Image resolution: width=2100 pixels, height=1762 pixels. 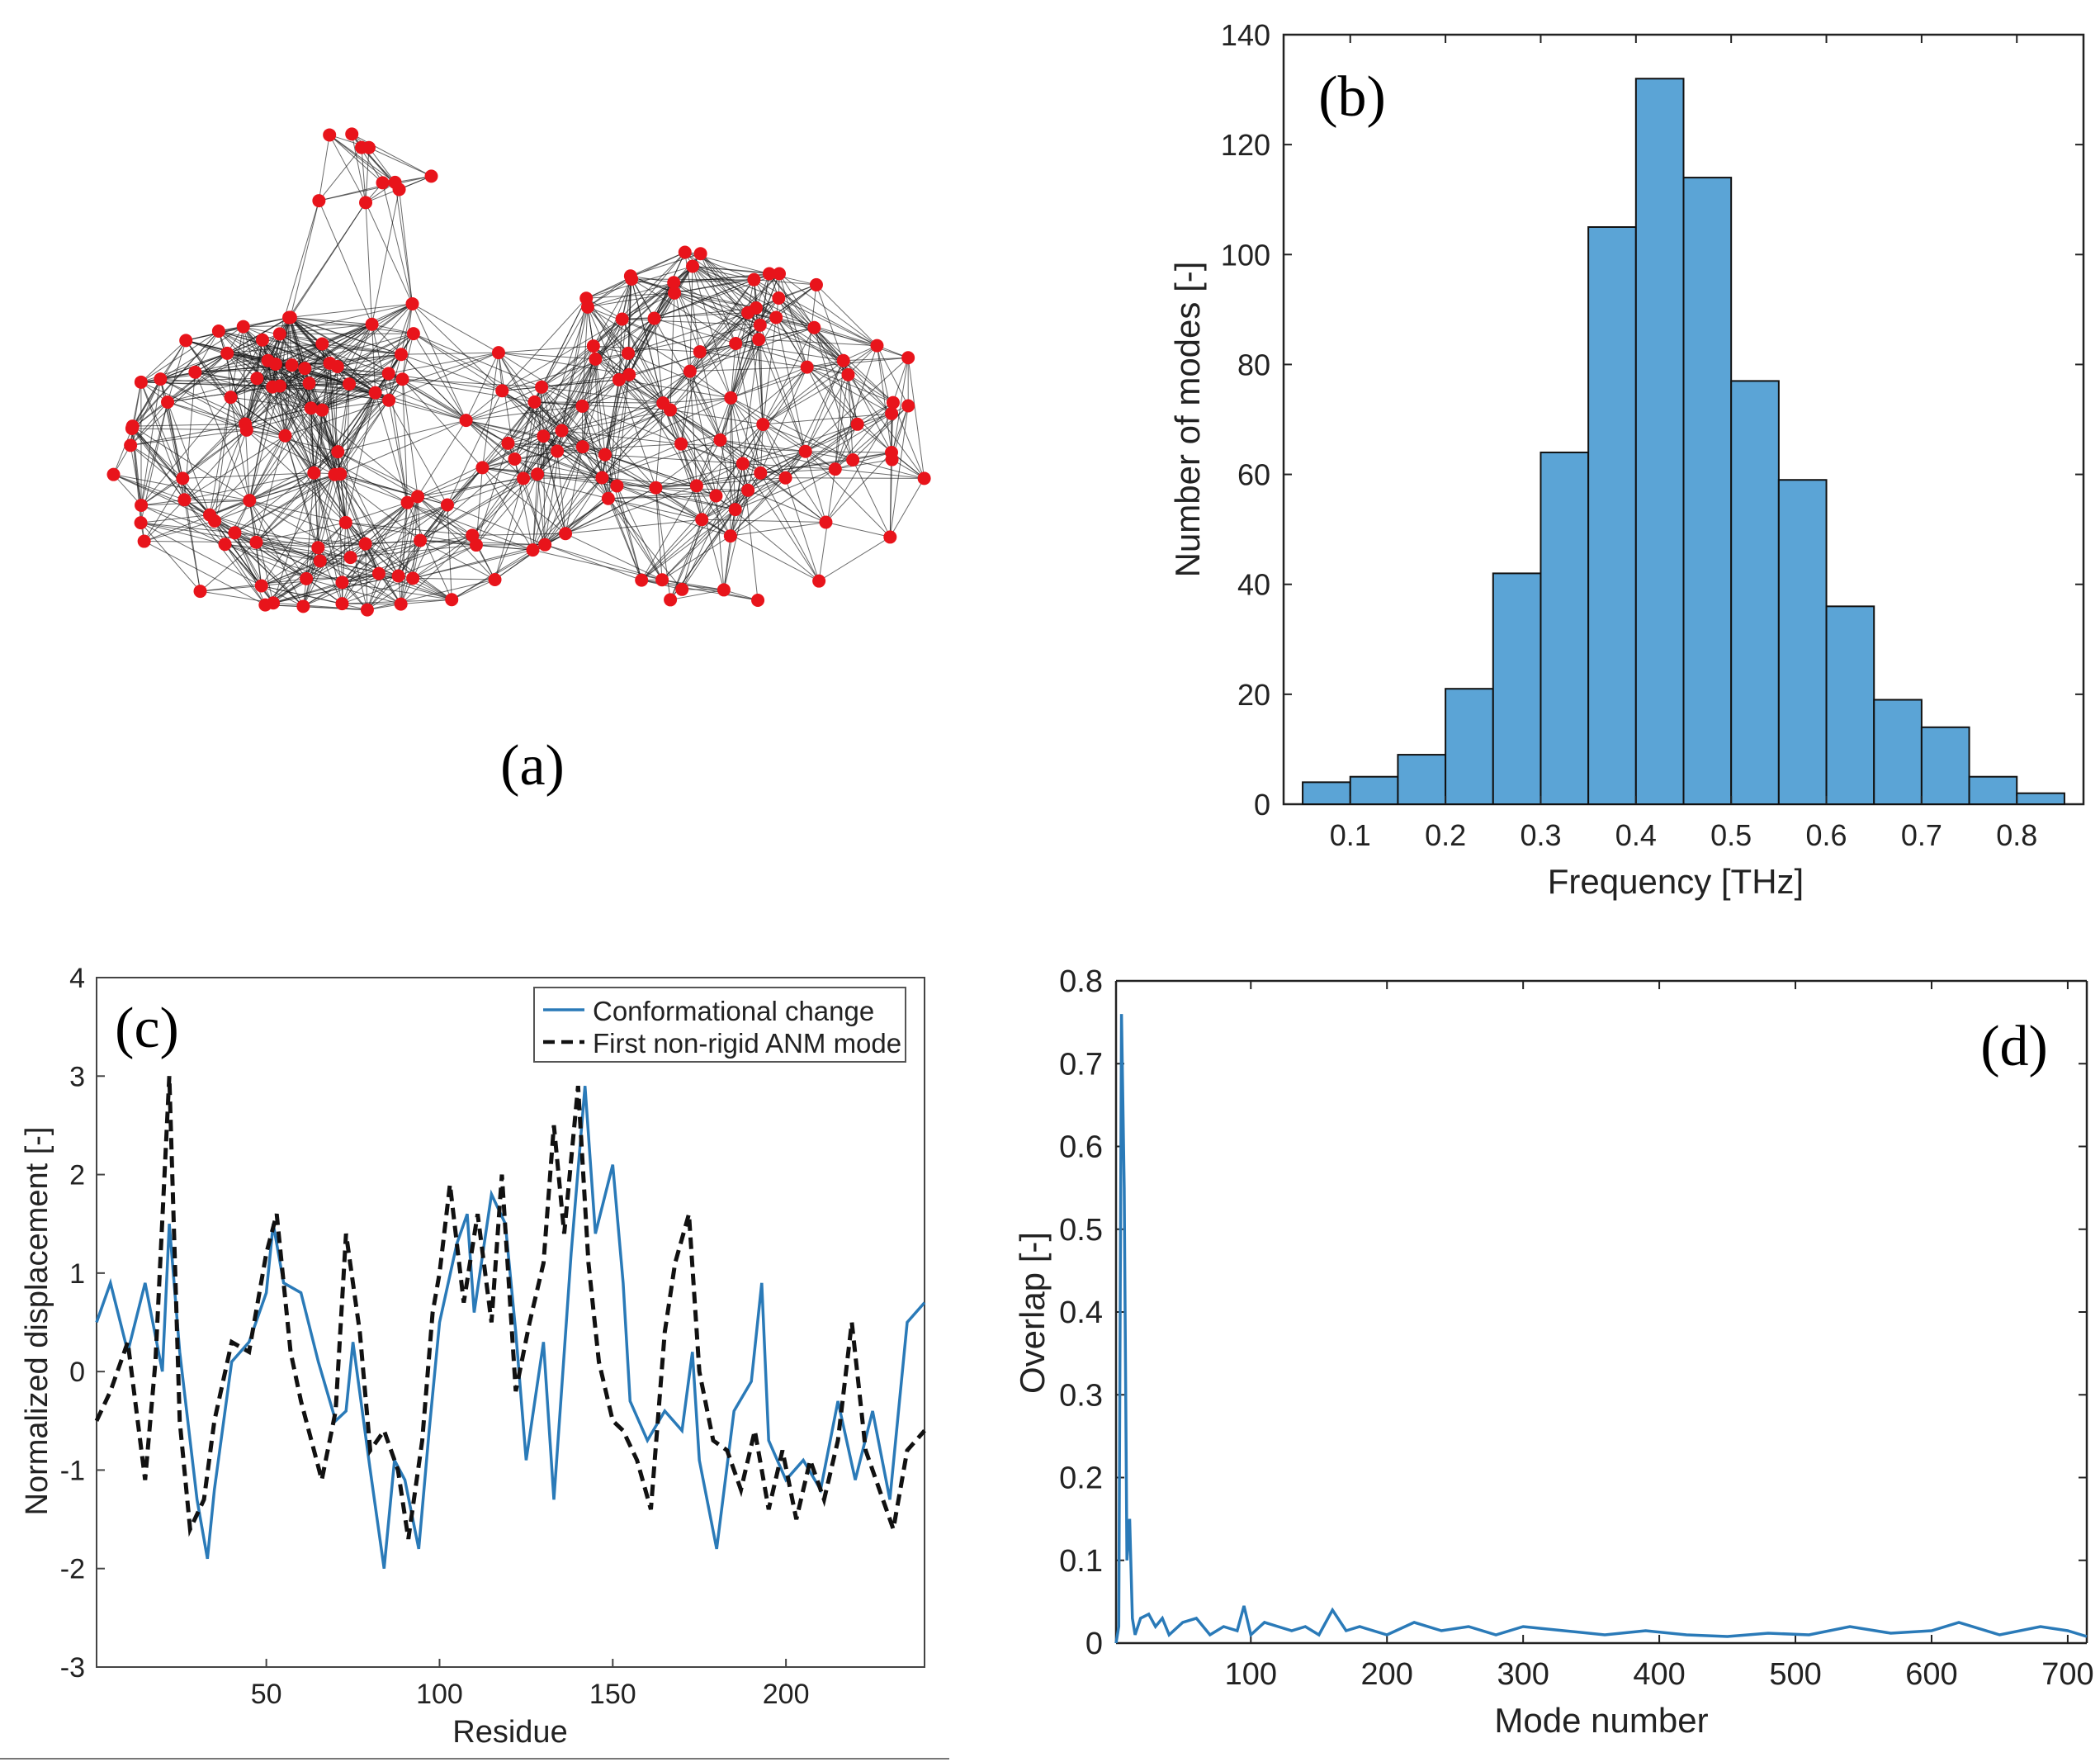 I want to click on network-nodes, so click(x=518, y=372).